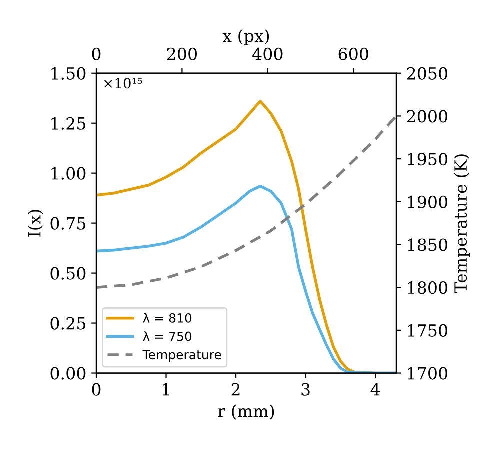 This screenshot has height=453, width=500. What do you see at coordinates (68, 373) in the screenshot?
I see `y-tick-label: 0.00` at bounding box center [68, 373].